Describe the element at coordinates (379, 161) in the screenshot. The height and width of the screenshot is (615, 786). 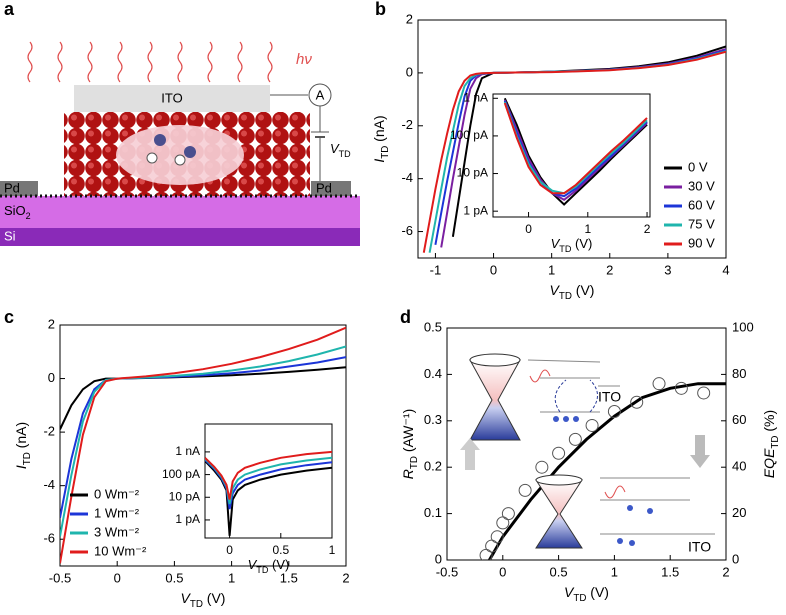
I see `axis-label-part: I` at that location.